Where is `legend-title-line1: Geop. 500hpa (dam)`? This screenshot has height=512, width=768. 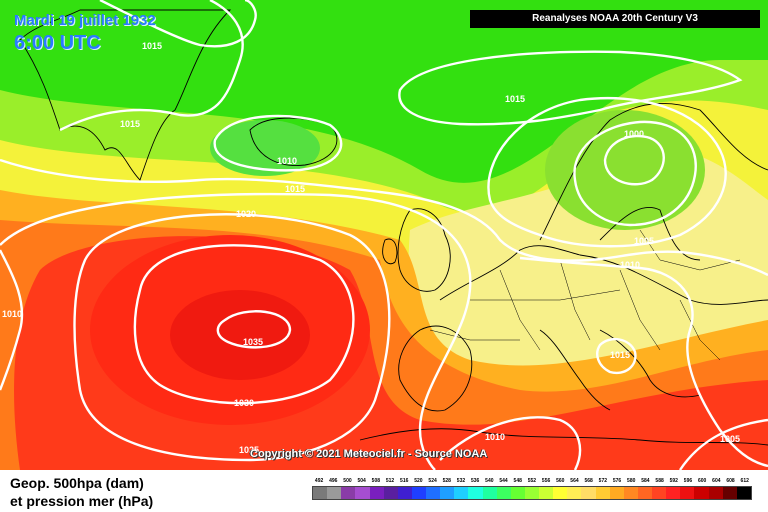 legend-title-line1: Geop. 500hpa (dam) is located at coordinates (77, 483).